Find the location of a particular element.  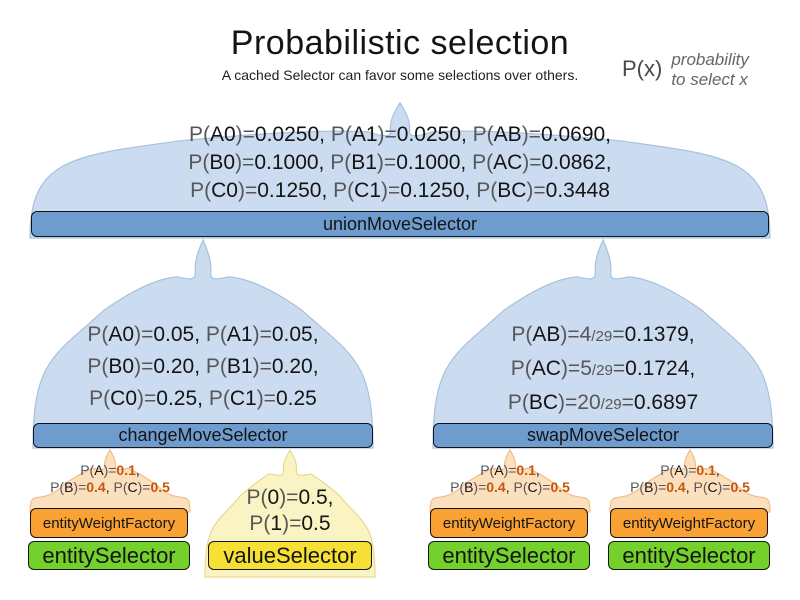

page-title: Probabilistic selection is located at coordinates (400, 43).